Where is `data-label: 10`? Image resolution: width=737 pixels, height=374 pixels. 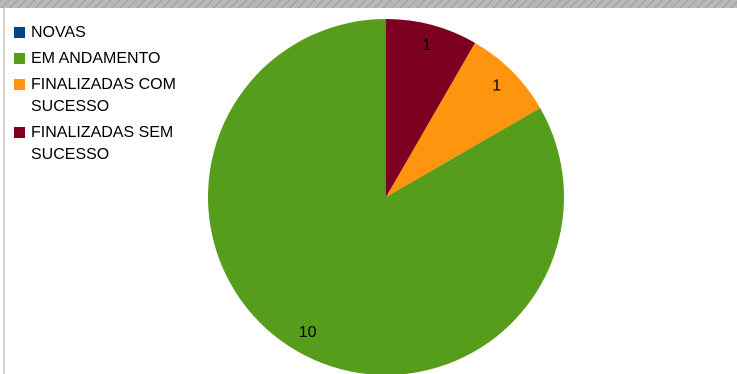
data-label: 10 is located at coordinates (308, 332).